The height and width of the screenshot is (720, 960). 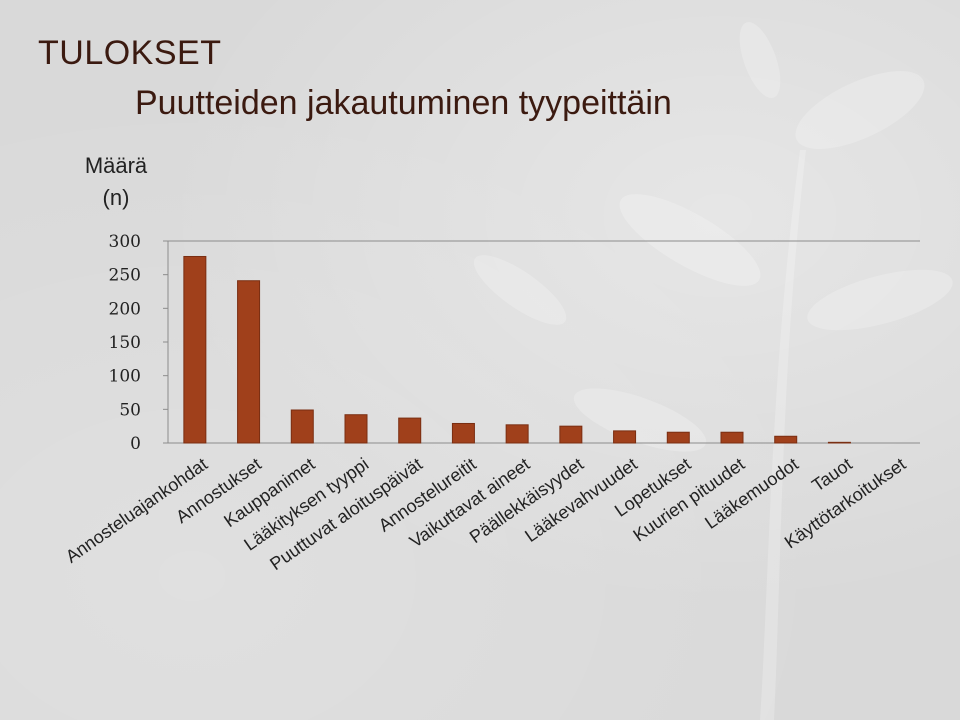 What do you see at coordinates (125, 309) in the screenshot?
I see `y-tick-label: 200` at bounding box center [125, 309].